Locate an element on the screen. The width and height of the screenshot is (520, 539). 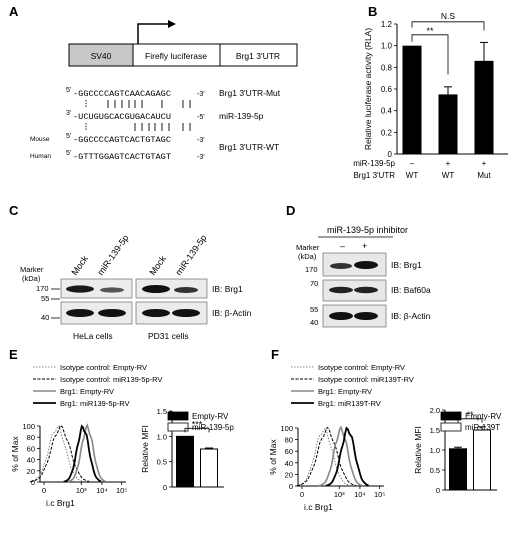
cells-hela: HeLa cells is located at coordinates (93, 336).